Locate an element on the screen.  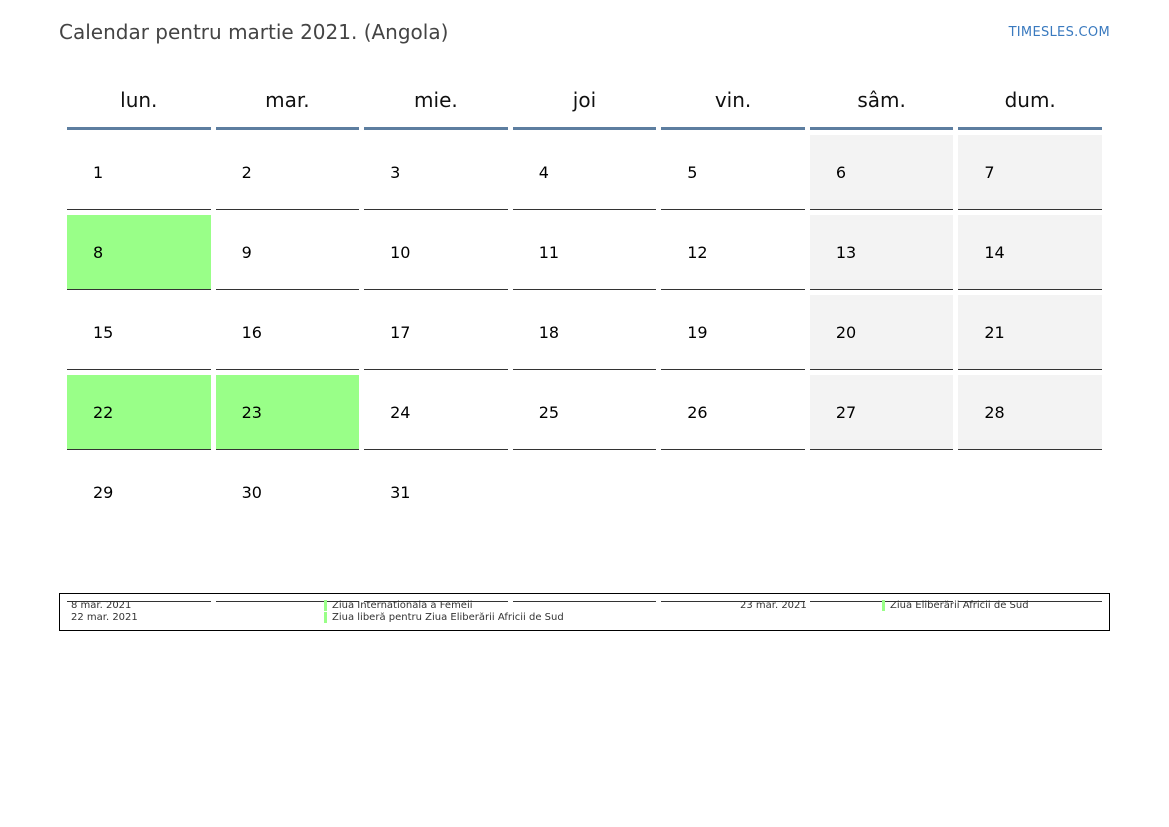
day-number: 21 is located at coordinates (994, 332).